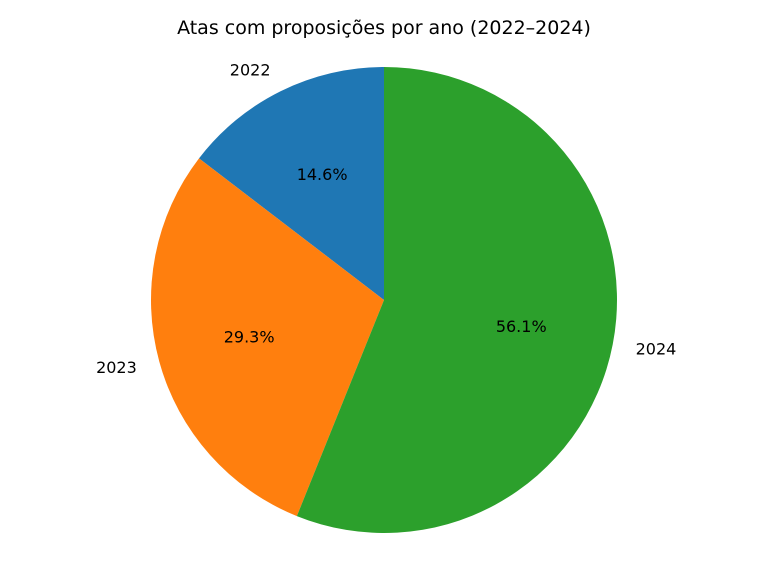  Describe the element at coordinates (656, 348) in the screenshot. I see `slice-label-2024: 2024` at that location.